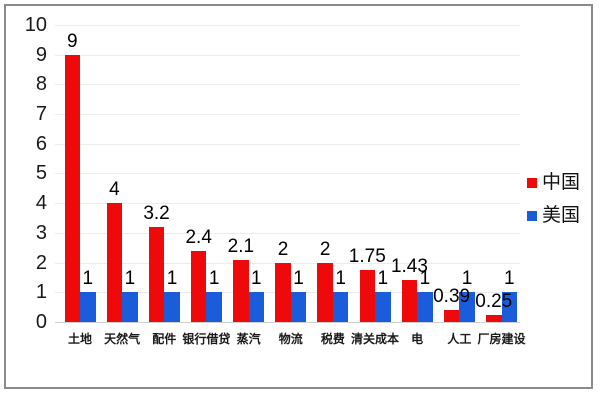 This screenshot has height=400, width=600. Describe the element at coordinates (41, 203) in the screenshot. I see `y-axis-tick-label: 4` at that location.